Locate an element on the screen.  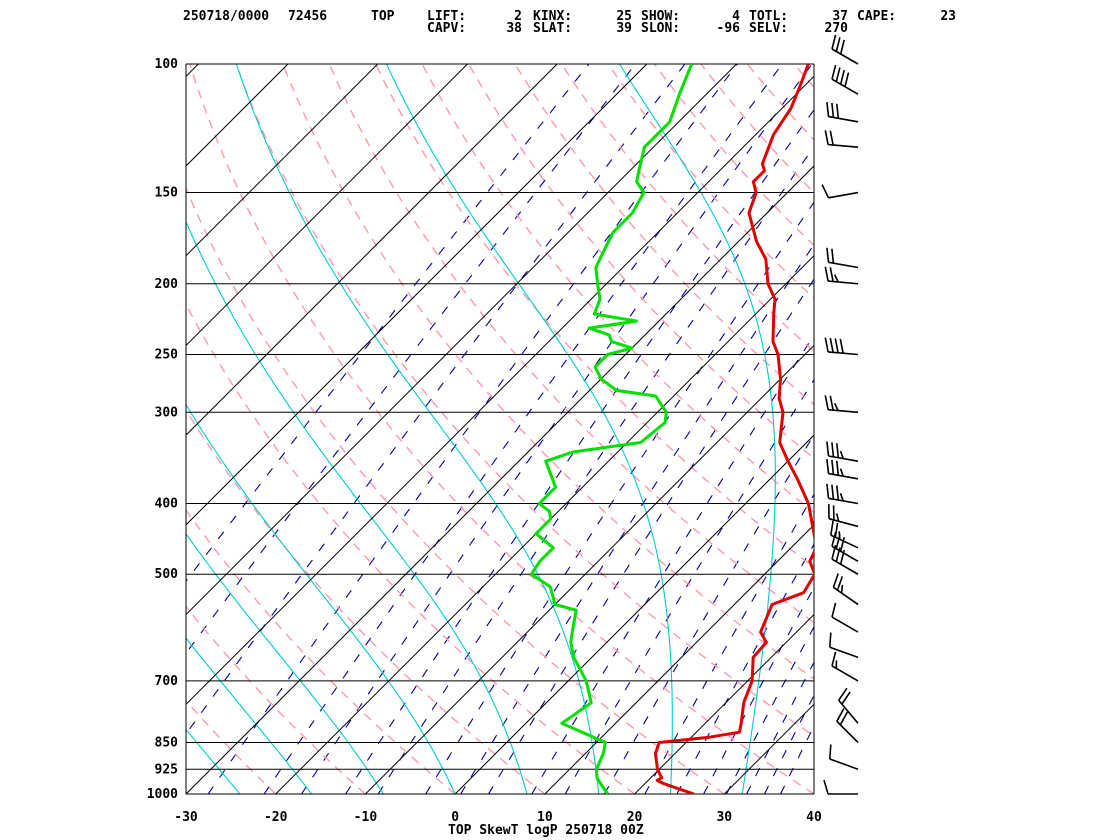
show-label: SHOW: is located at coordinates (661, 16).